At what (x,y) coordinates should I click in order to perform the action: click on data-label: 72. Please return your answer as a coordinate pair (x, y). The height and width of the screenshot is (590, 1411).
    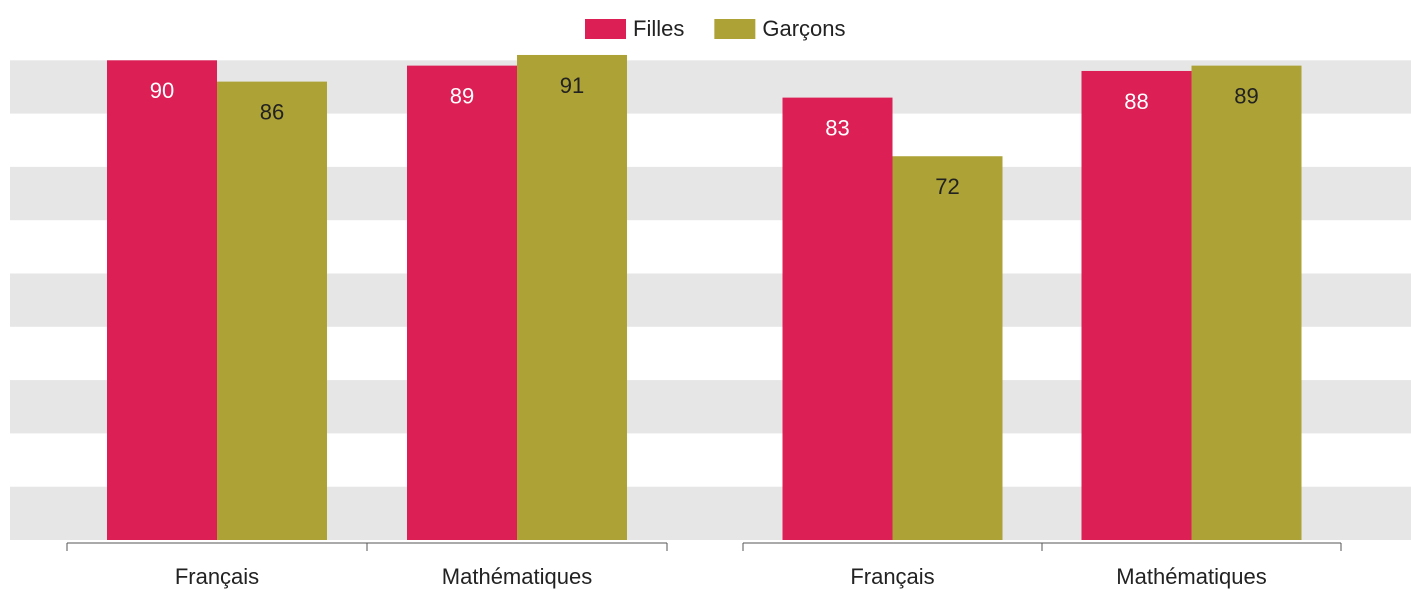
    Looking at the image, I should click on (947, 186).